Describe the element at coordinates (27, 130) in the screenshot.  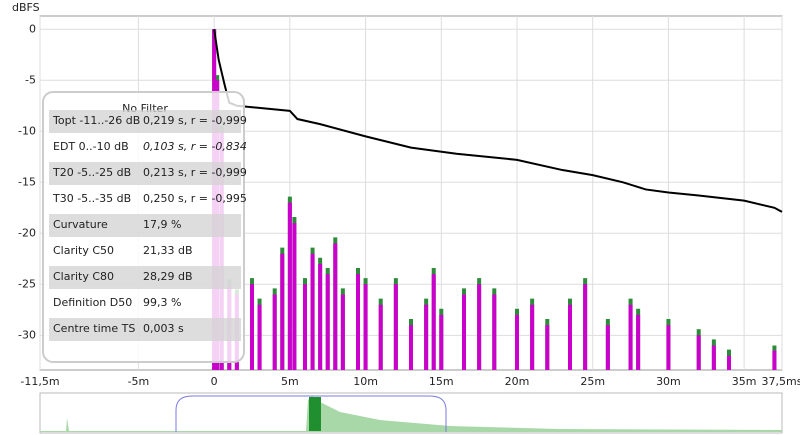
I see `y-tick-label: -10` at that location.